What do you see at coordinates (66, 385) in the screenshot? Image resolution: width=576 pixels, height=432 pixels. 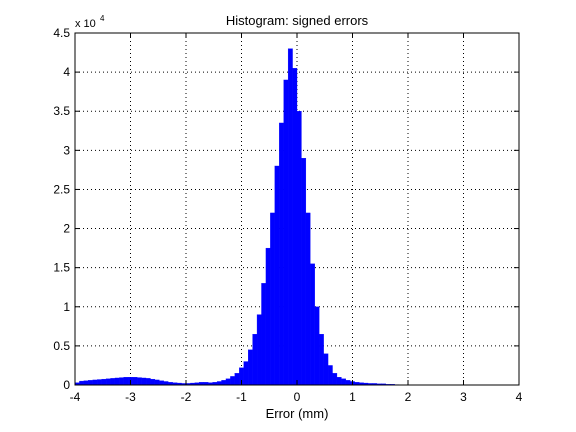 I see `y-tick-label: 0` at bounding box center [66, 385].